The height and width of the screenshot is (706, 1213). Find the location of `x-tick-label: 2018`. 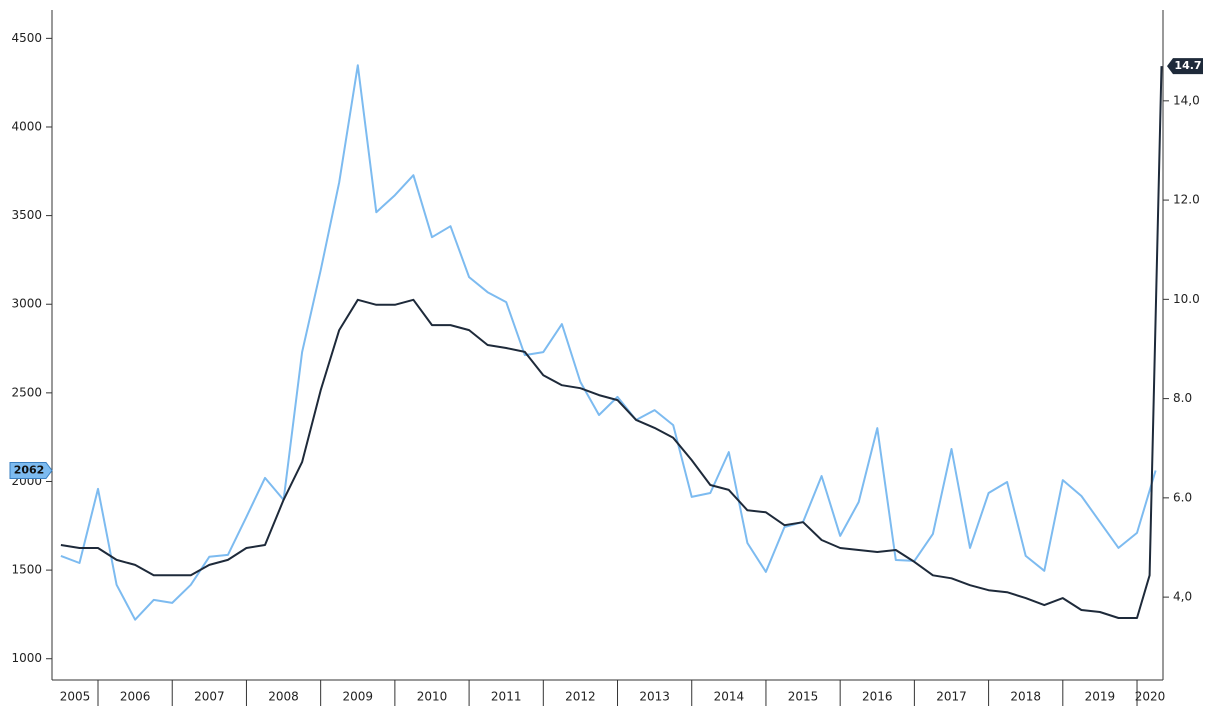

x-tick-label: 2018 is located at coordinates (1025, 697).